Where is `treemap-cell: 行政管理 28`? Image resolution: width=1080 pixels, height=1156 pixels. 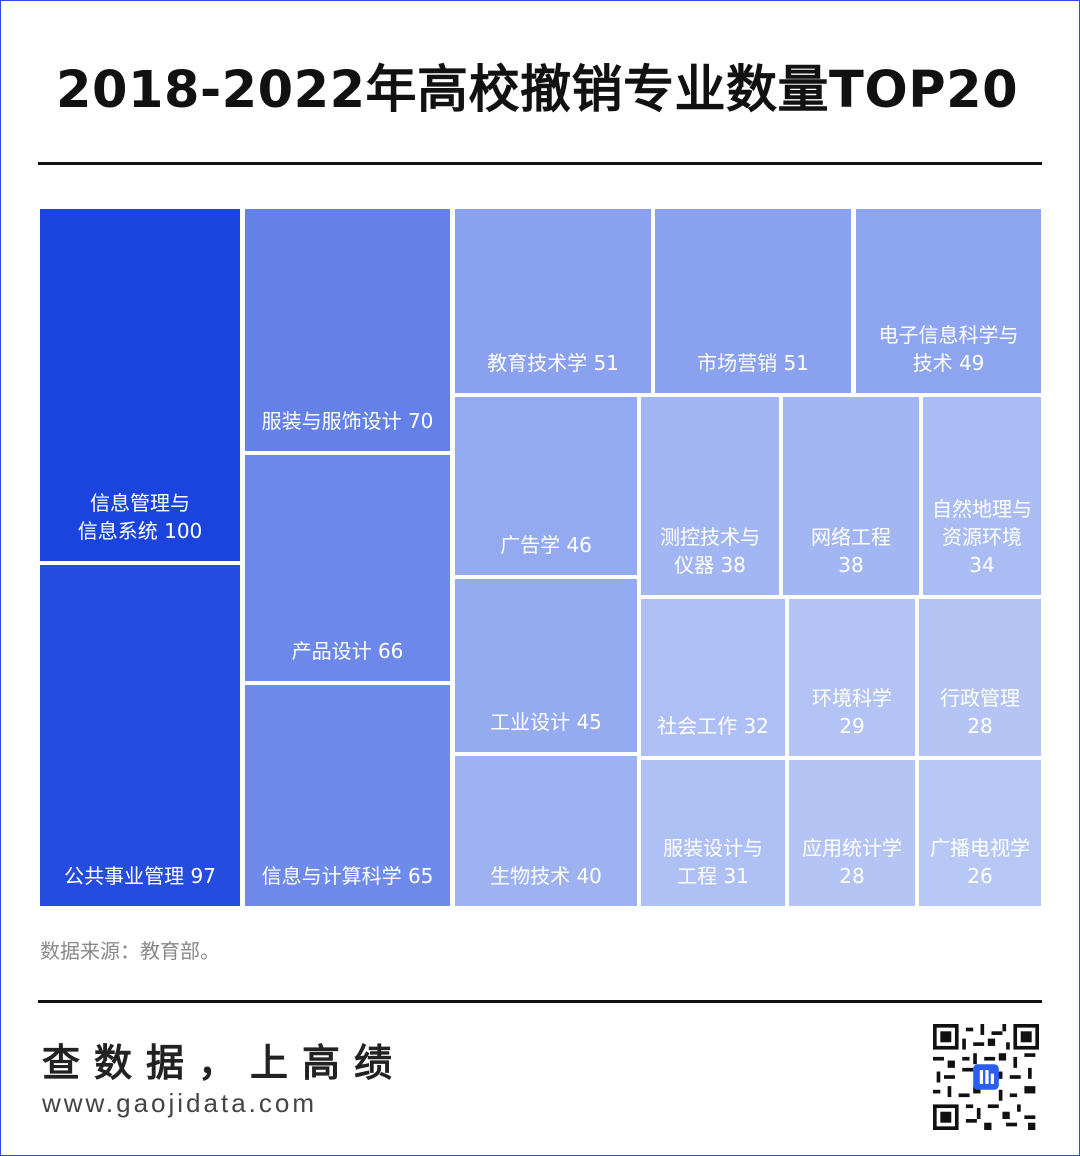 treemap-cell: 行政管理 28 is located at coordinates (980, 677).